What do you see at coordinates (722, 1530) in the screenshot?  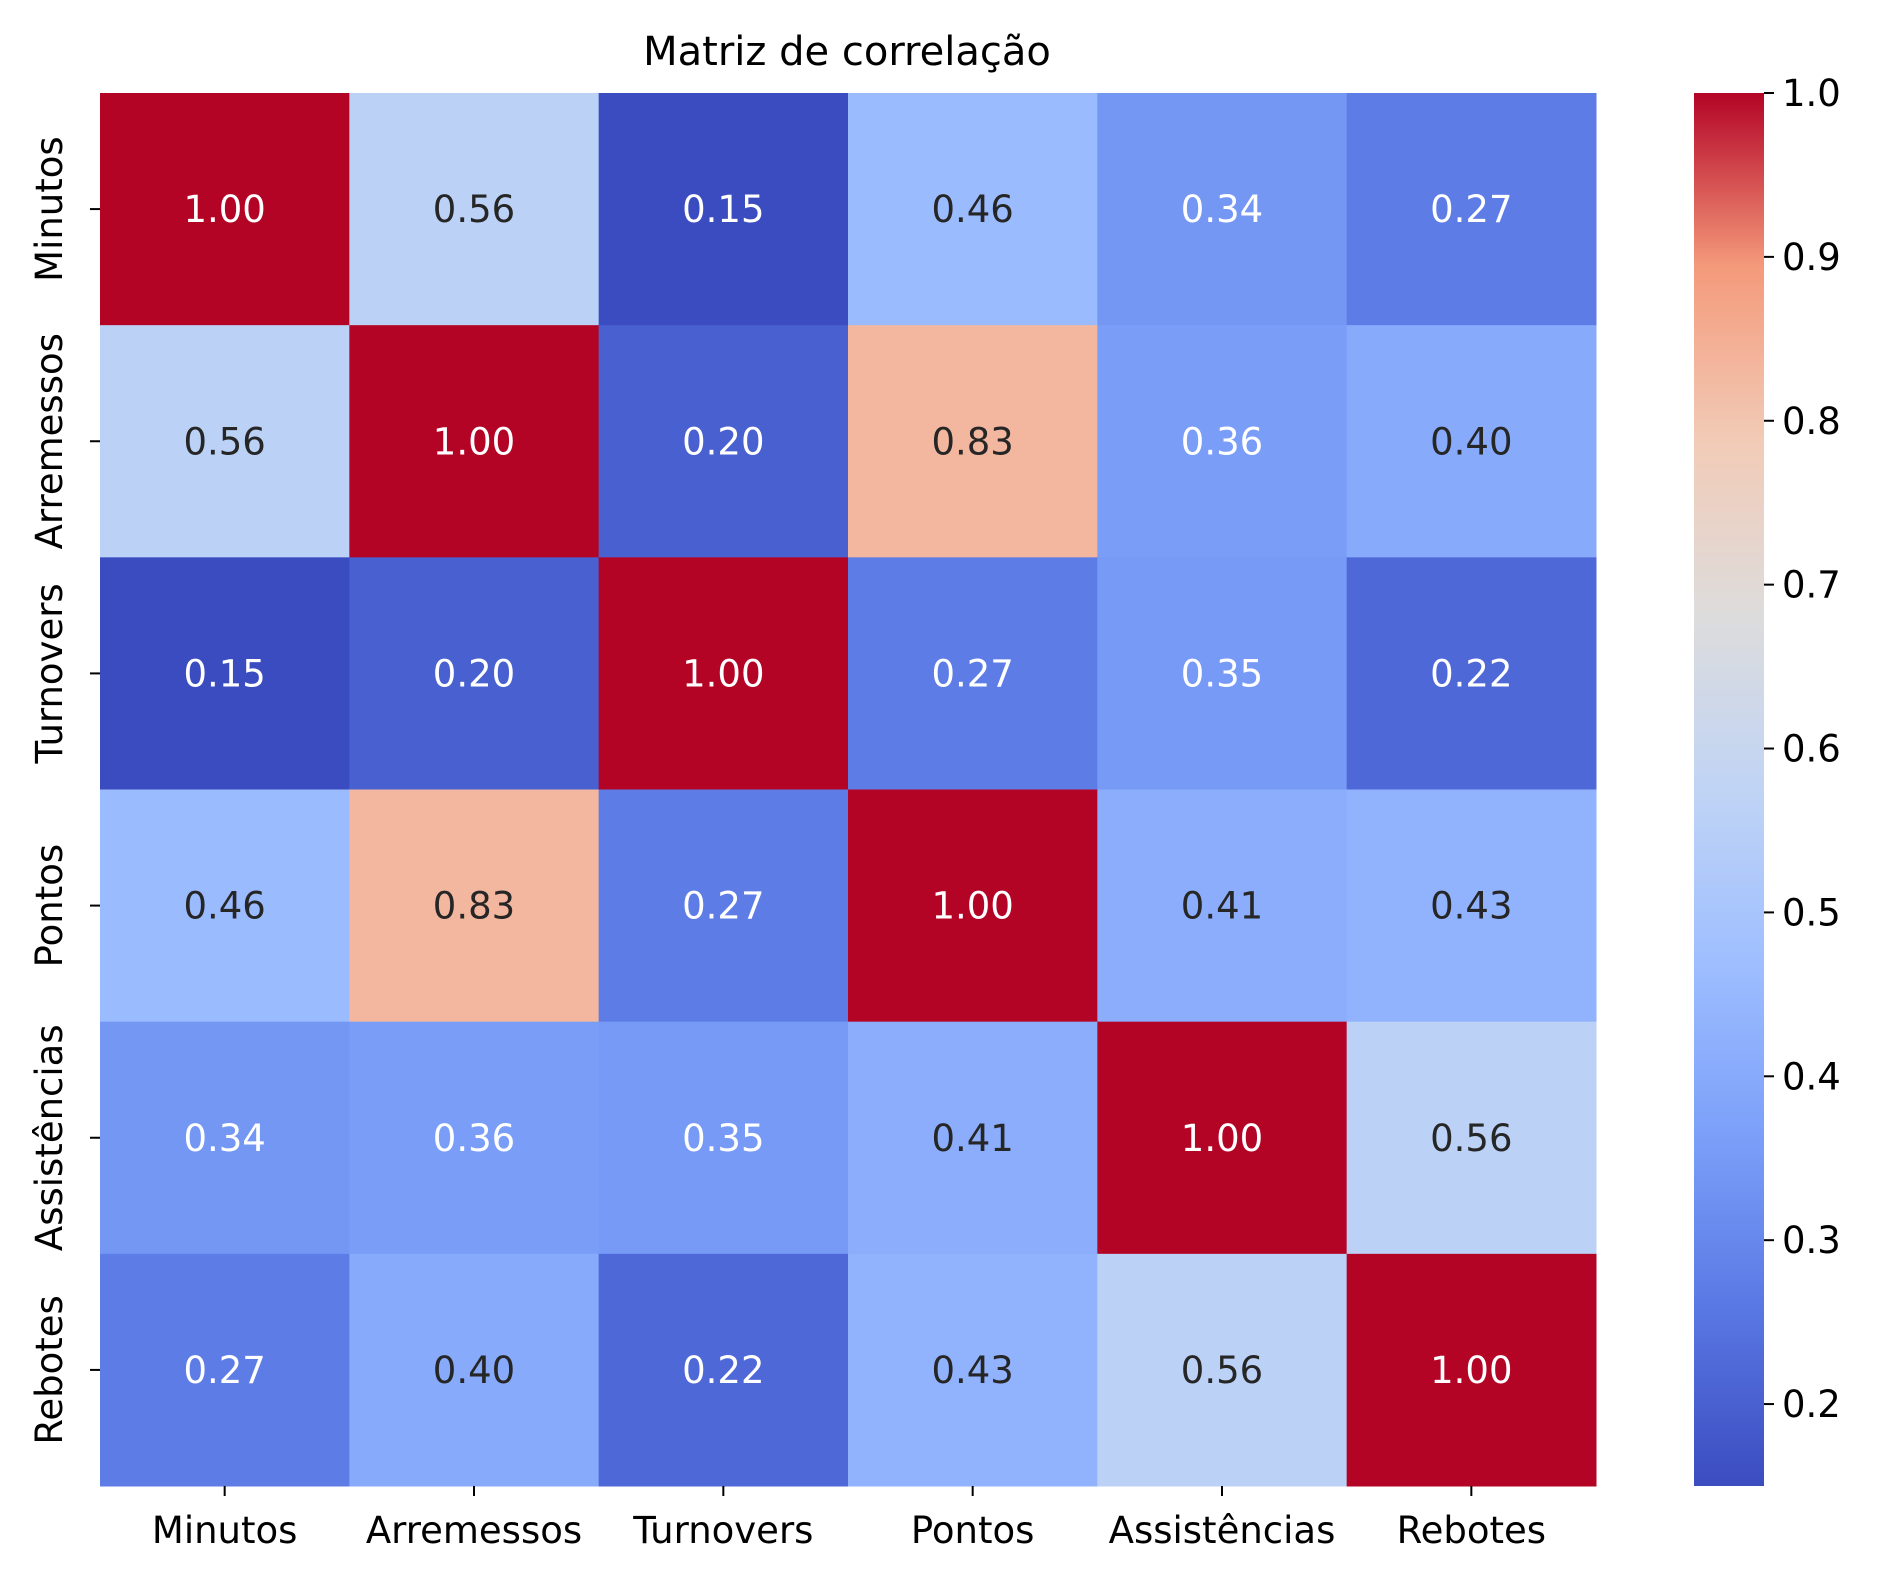 I see `x-tick-label: Turnovers` at bounding box center [722, 1530].